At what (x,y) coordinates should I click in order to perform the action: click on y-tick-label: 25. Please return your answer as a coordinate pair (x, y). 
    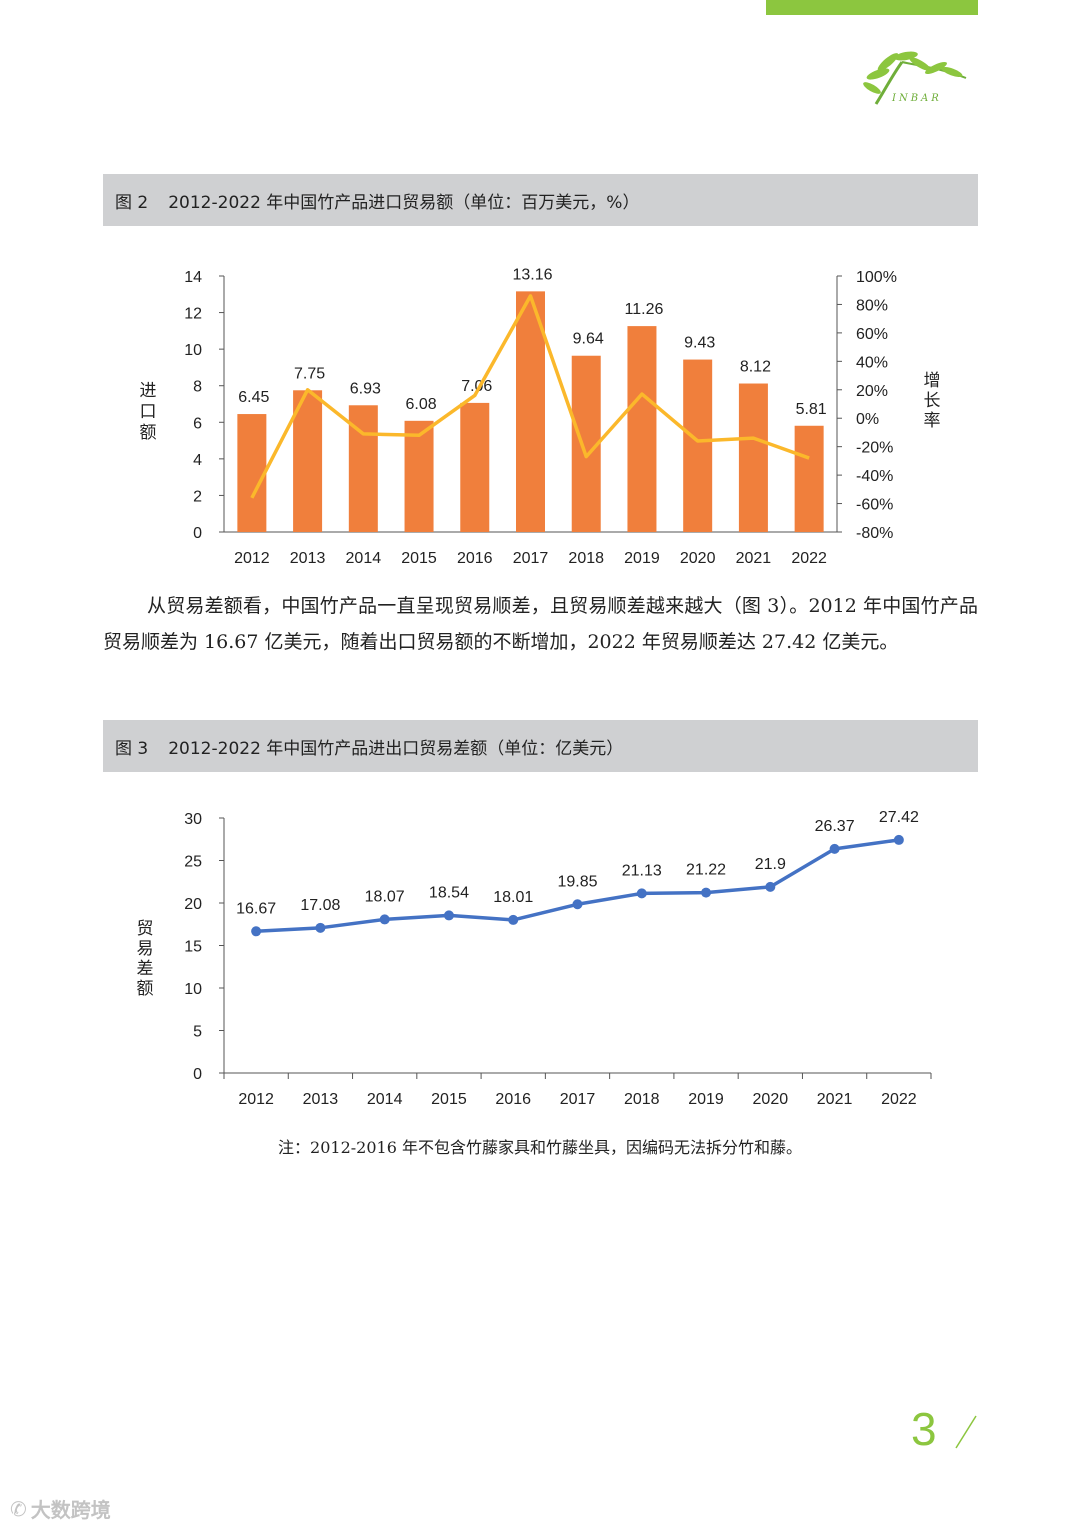
    Looking at the image, I should click on (193, 862).